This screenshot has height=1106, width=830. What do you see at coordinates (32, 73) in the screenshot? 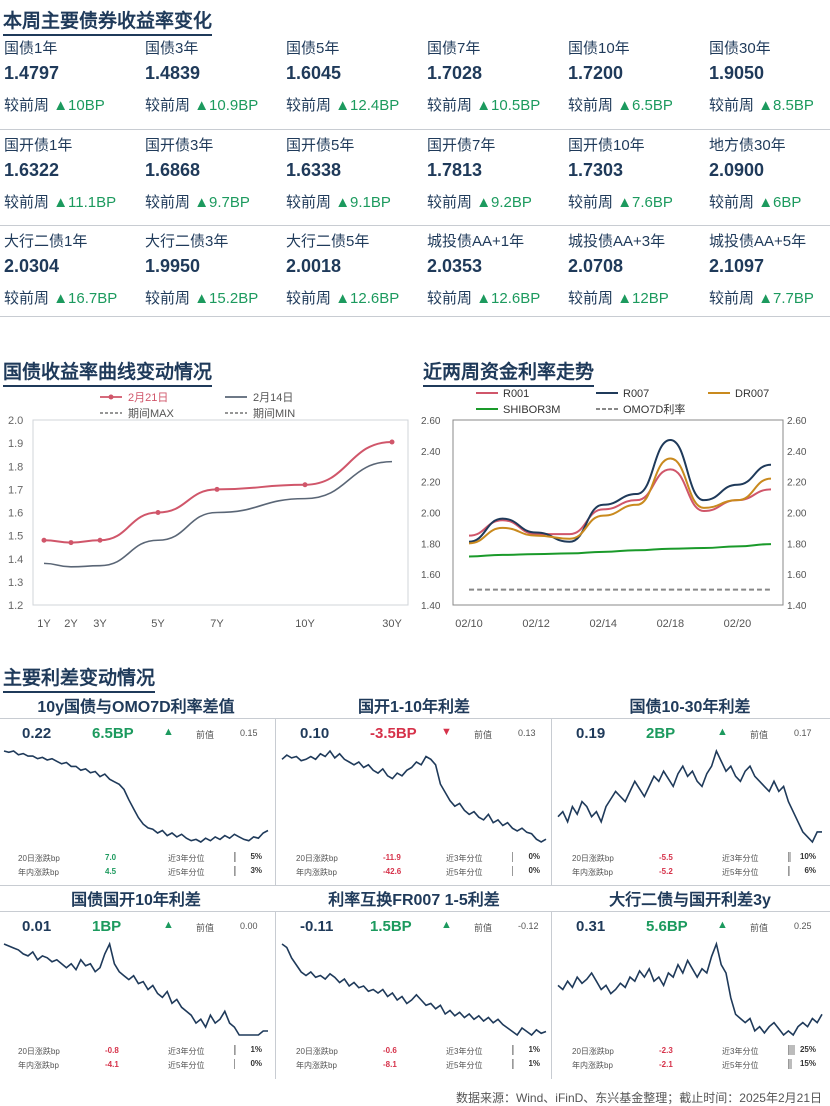
I see `bond-yield: 1.4797` at bounding box center [32, 73].